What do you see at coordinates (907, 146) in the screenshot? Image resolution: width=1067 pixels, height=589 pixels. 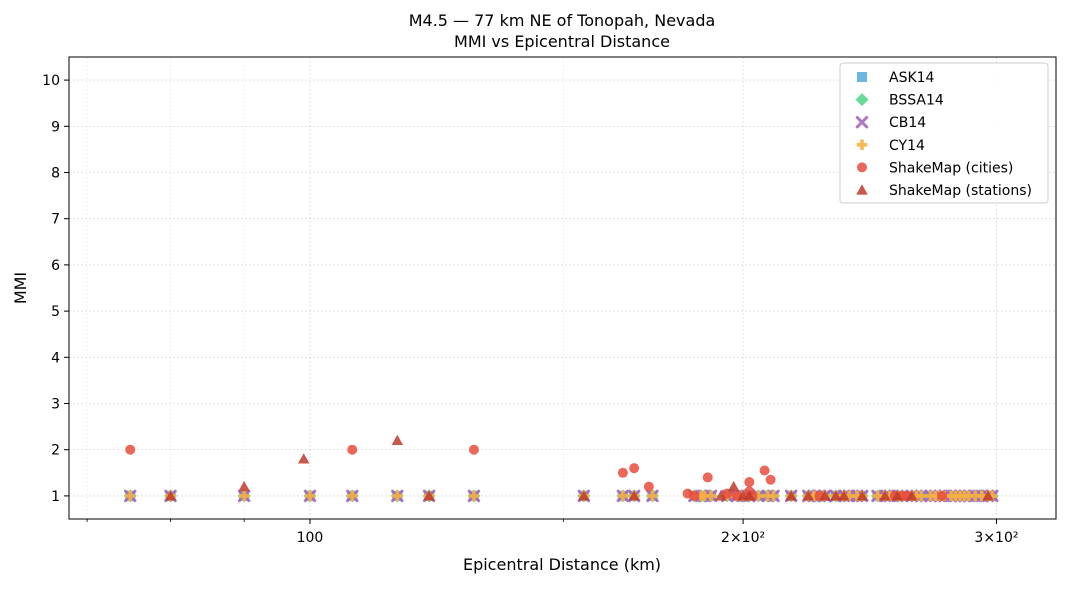 I see `legend-label: CY14` at bounding box center [907, 146].